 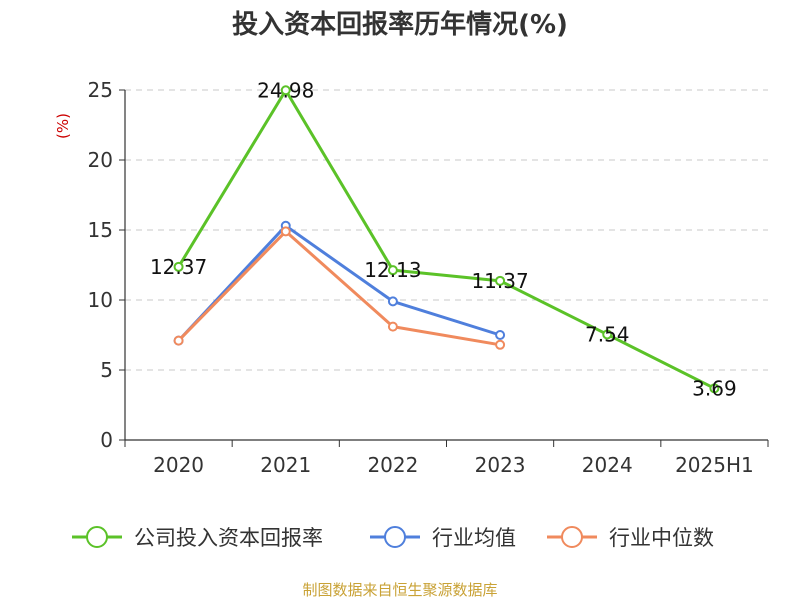 I want to click on legend-label: 公司投入资本回报率, so click(x=228, y=538).